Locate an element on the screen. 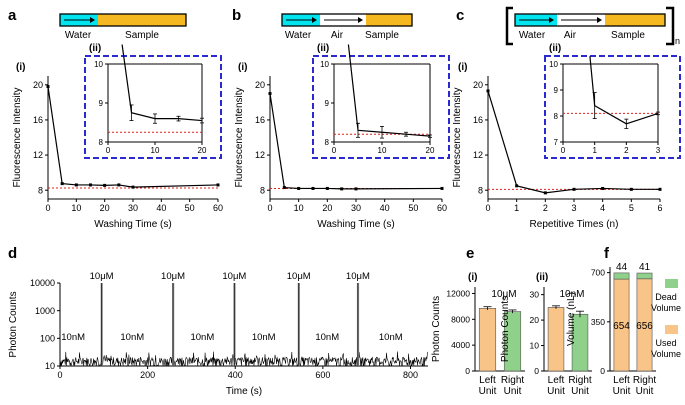 Image resolution: width=685 pixels, height=405 pixels. x-axis-label: Washing Time (s) is located at coordinates (132, 224).